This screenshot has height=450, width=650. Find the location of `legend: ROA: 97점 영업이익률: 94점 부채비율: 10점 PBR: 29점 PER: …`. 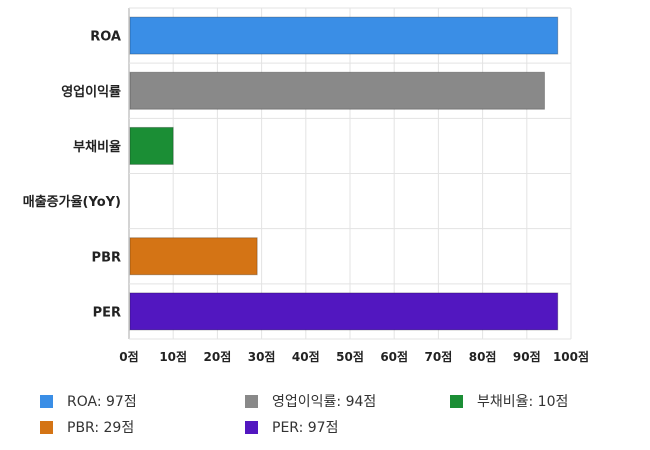

legend: ROA: 97점 영업이익률: 94점 부채비율: 10점 PBR: 29점 PER: … is located at coordinates (325, 418).